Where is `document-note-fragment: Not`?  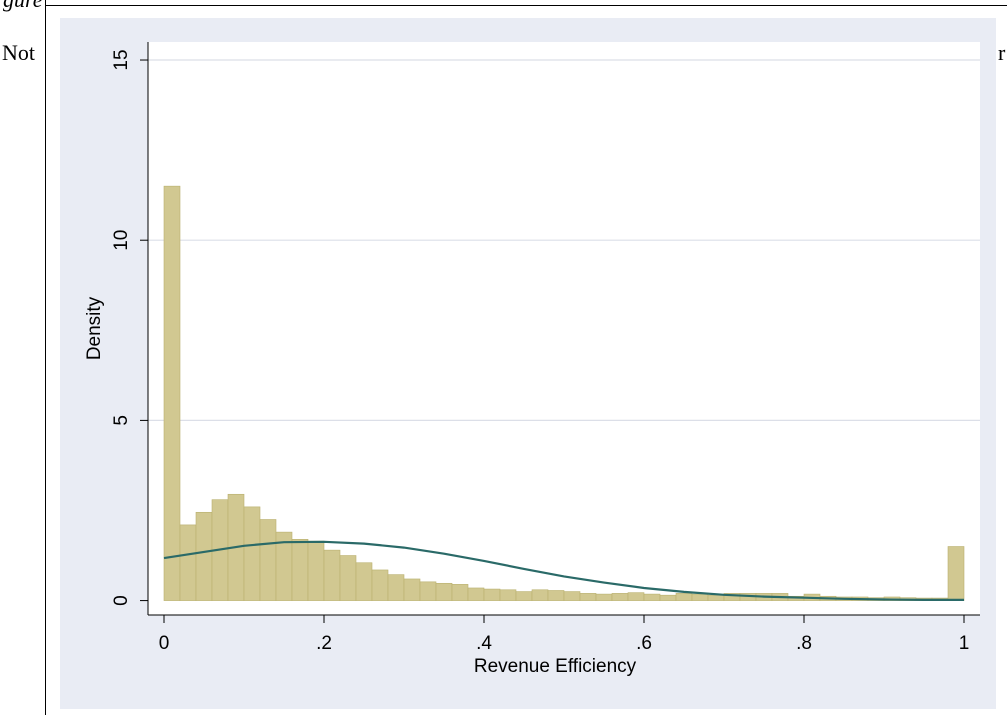 document-note-fragment: Not is located at coordinates (18, 52).